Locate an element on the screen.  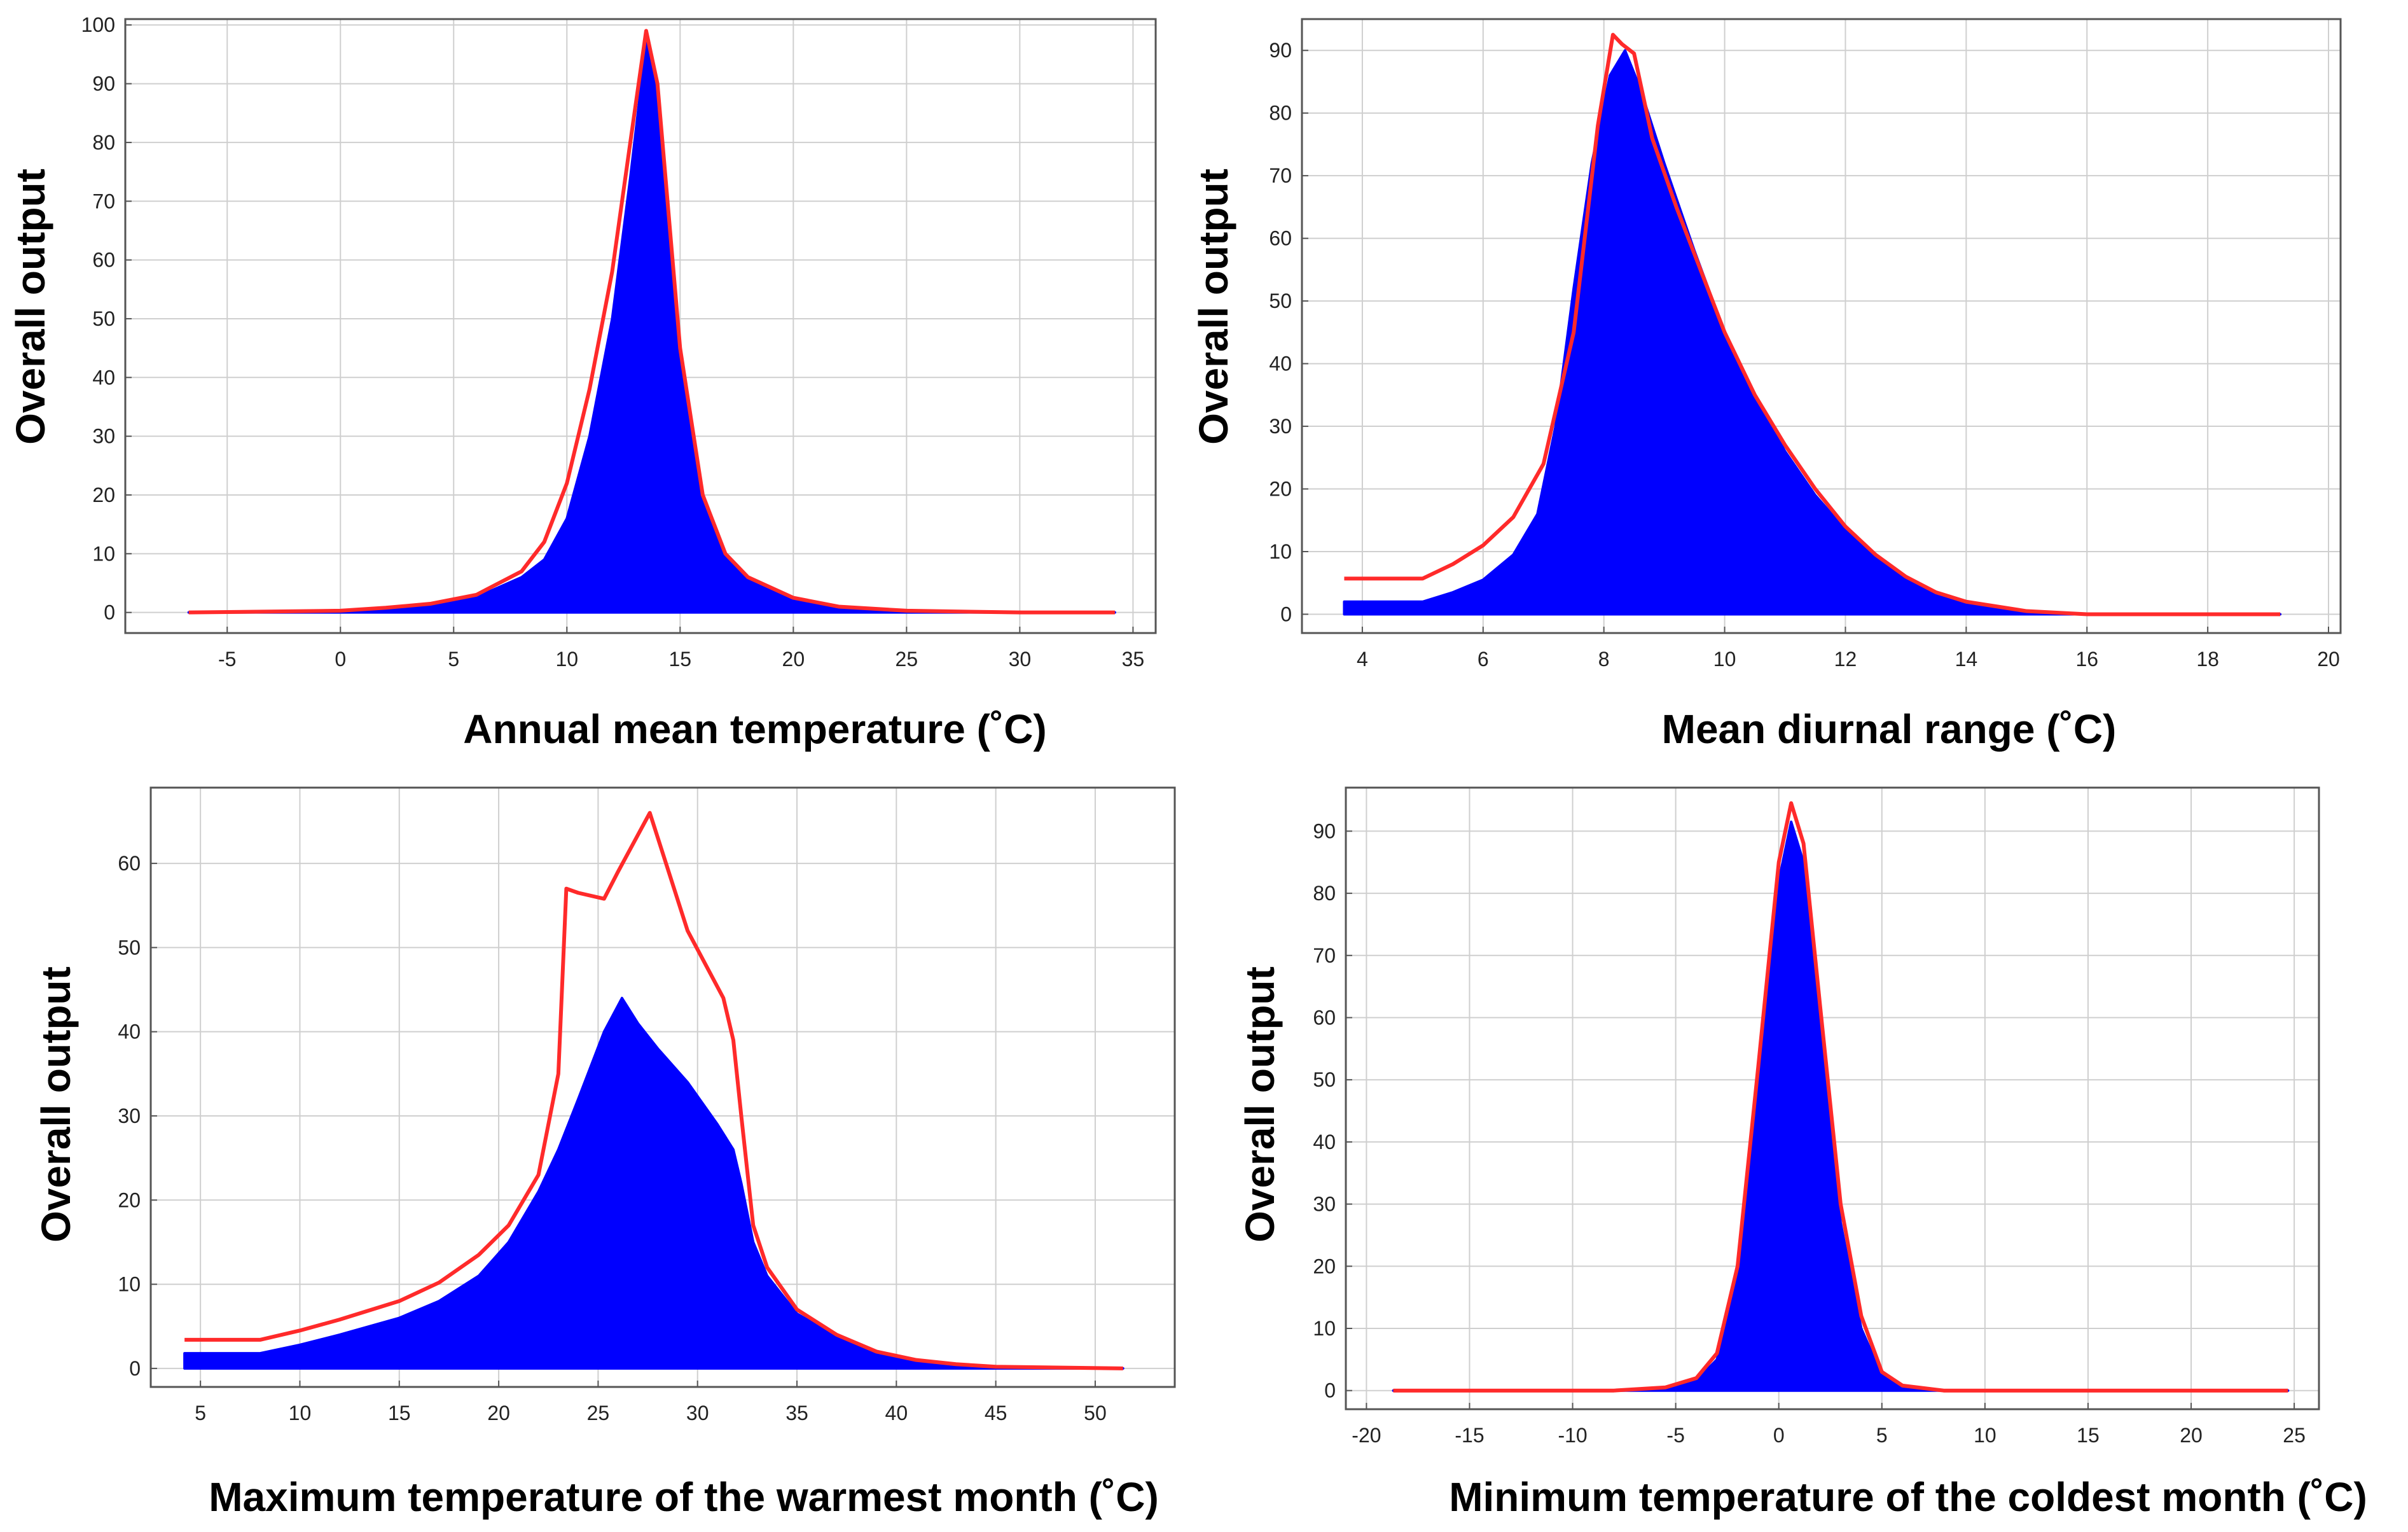
x-tick-label: 18 is located at coordinates (2207, 659).